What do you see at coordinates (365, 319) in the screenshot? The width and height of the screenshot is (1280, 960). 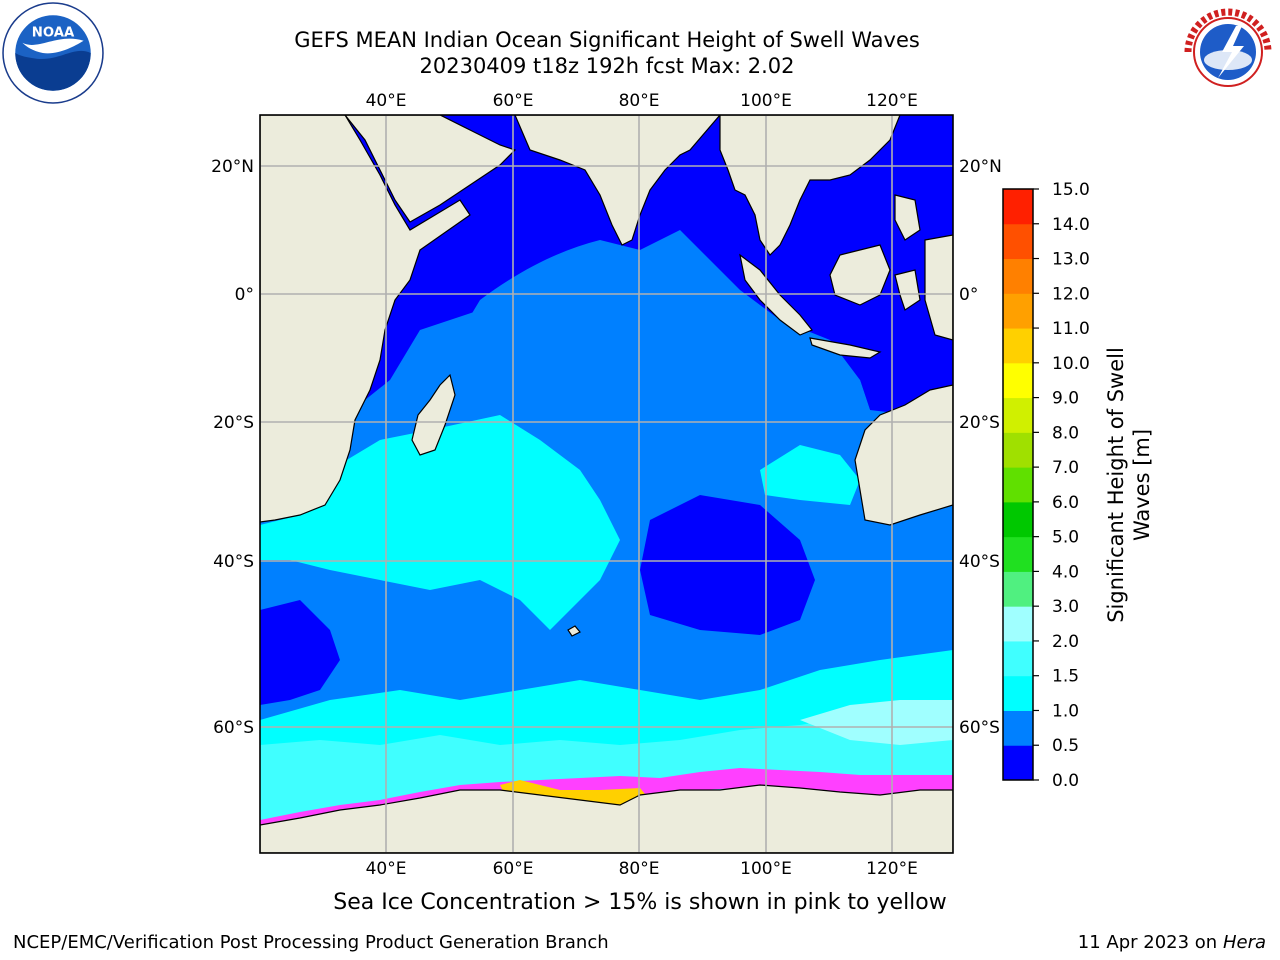 I see `land-africa` at bounding box center [365, 319].